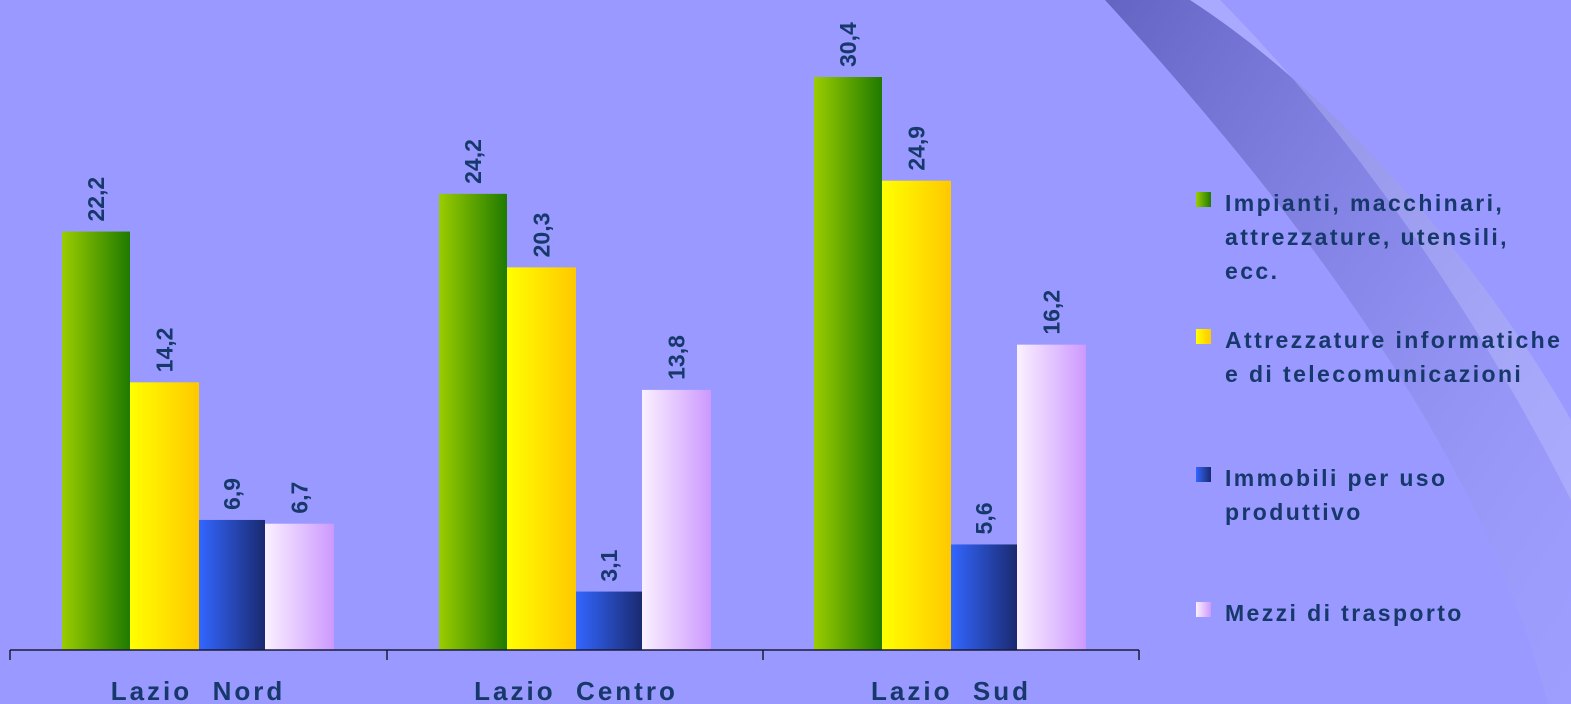 This screenshot has width=1571, height=704. What do you see at coordinates (917, 148) in the screenshot?
I see `data-label: 24,9` at bounding box center [917, 148].